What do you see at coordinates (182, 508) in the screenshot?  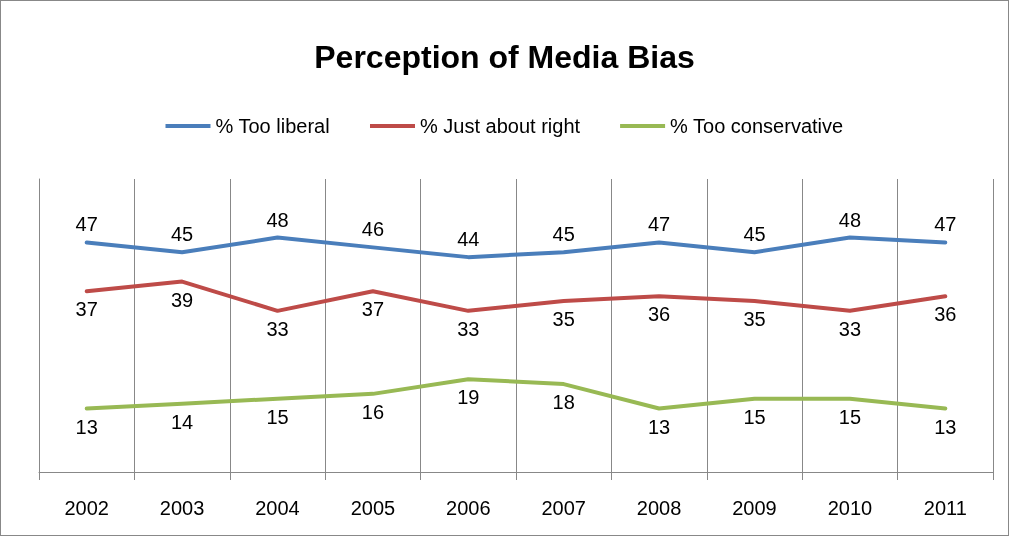 I see `x-tick-label: 2003` at bounding box center [182, 508].